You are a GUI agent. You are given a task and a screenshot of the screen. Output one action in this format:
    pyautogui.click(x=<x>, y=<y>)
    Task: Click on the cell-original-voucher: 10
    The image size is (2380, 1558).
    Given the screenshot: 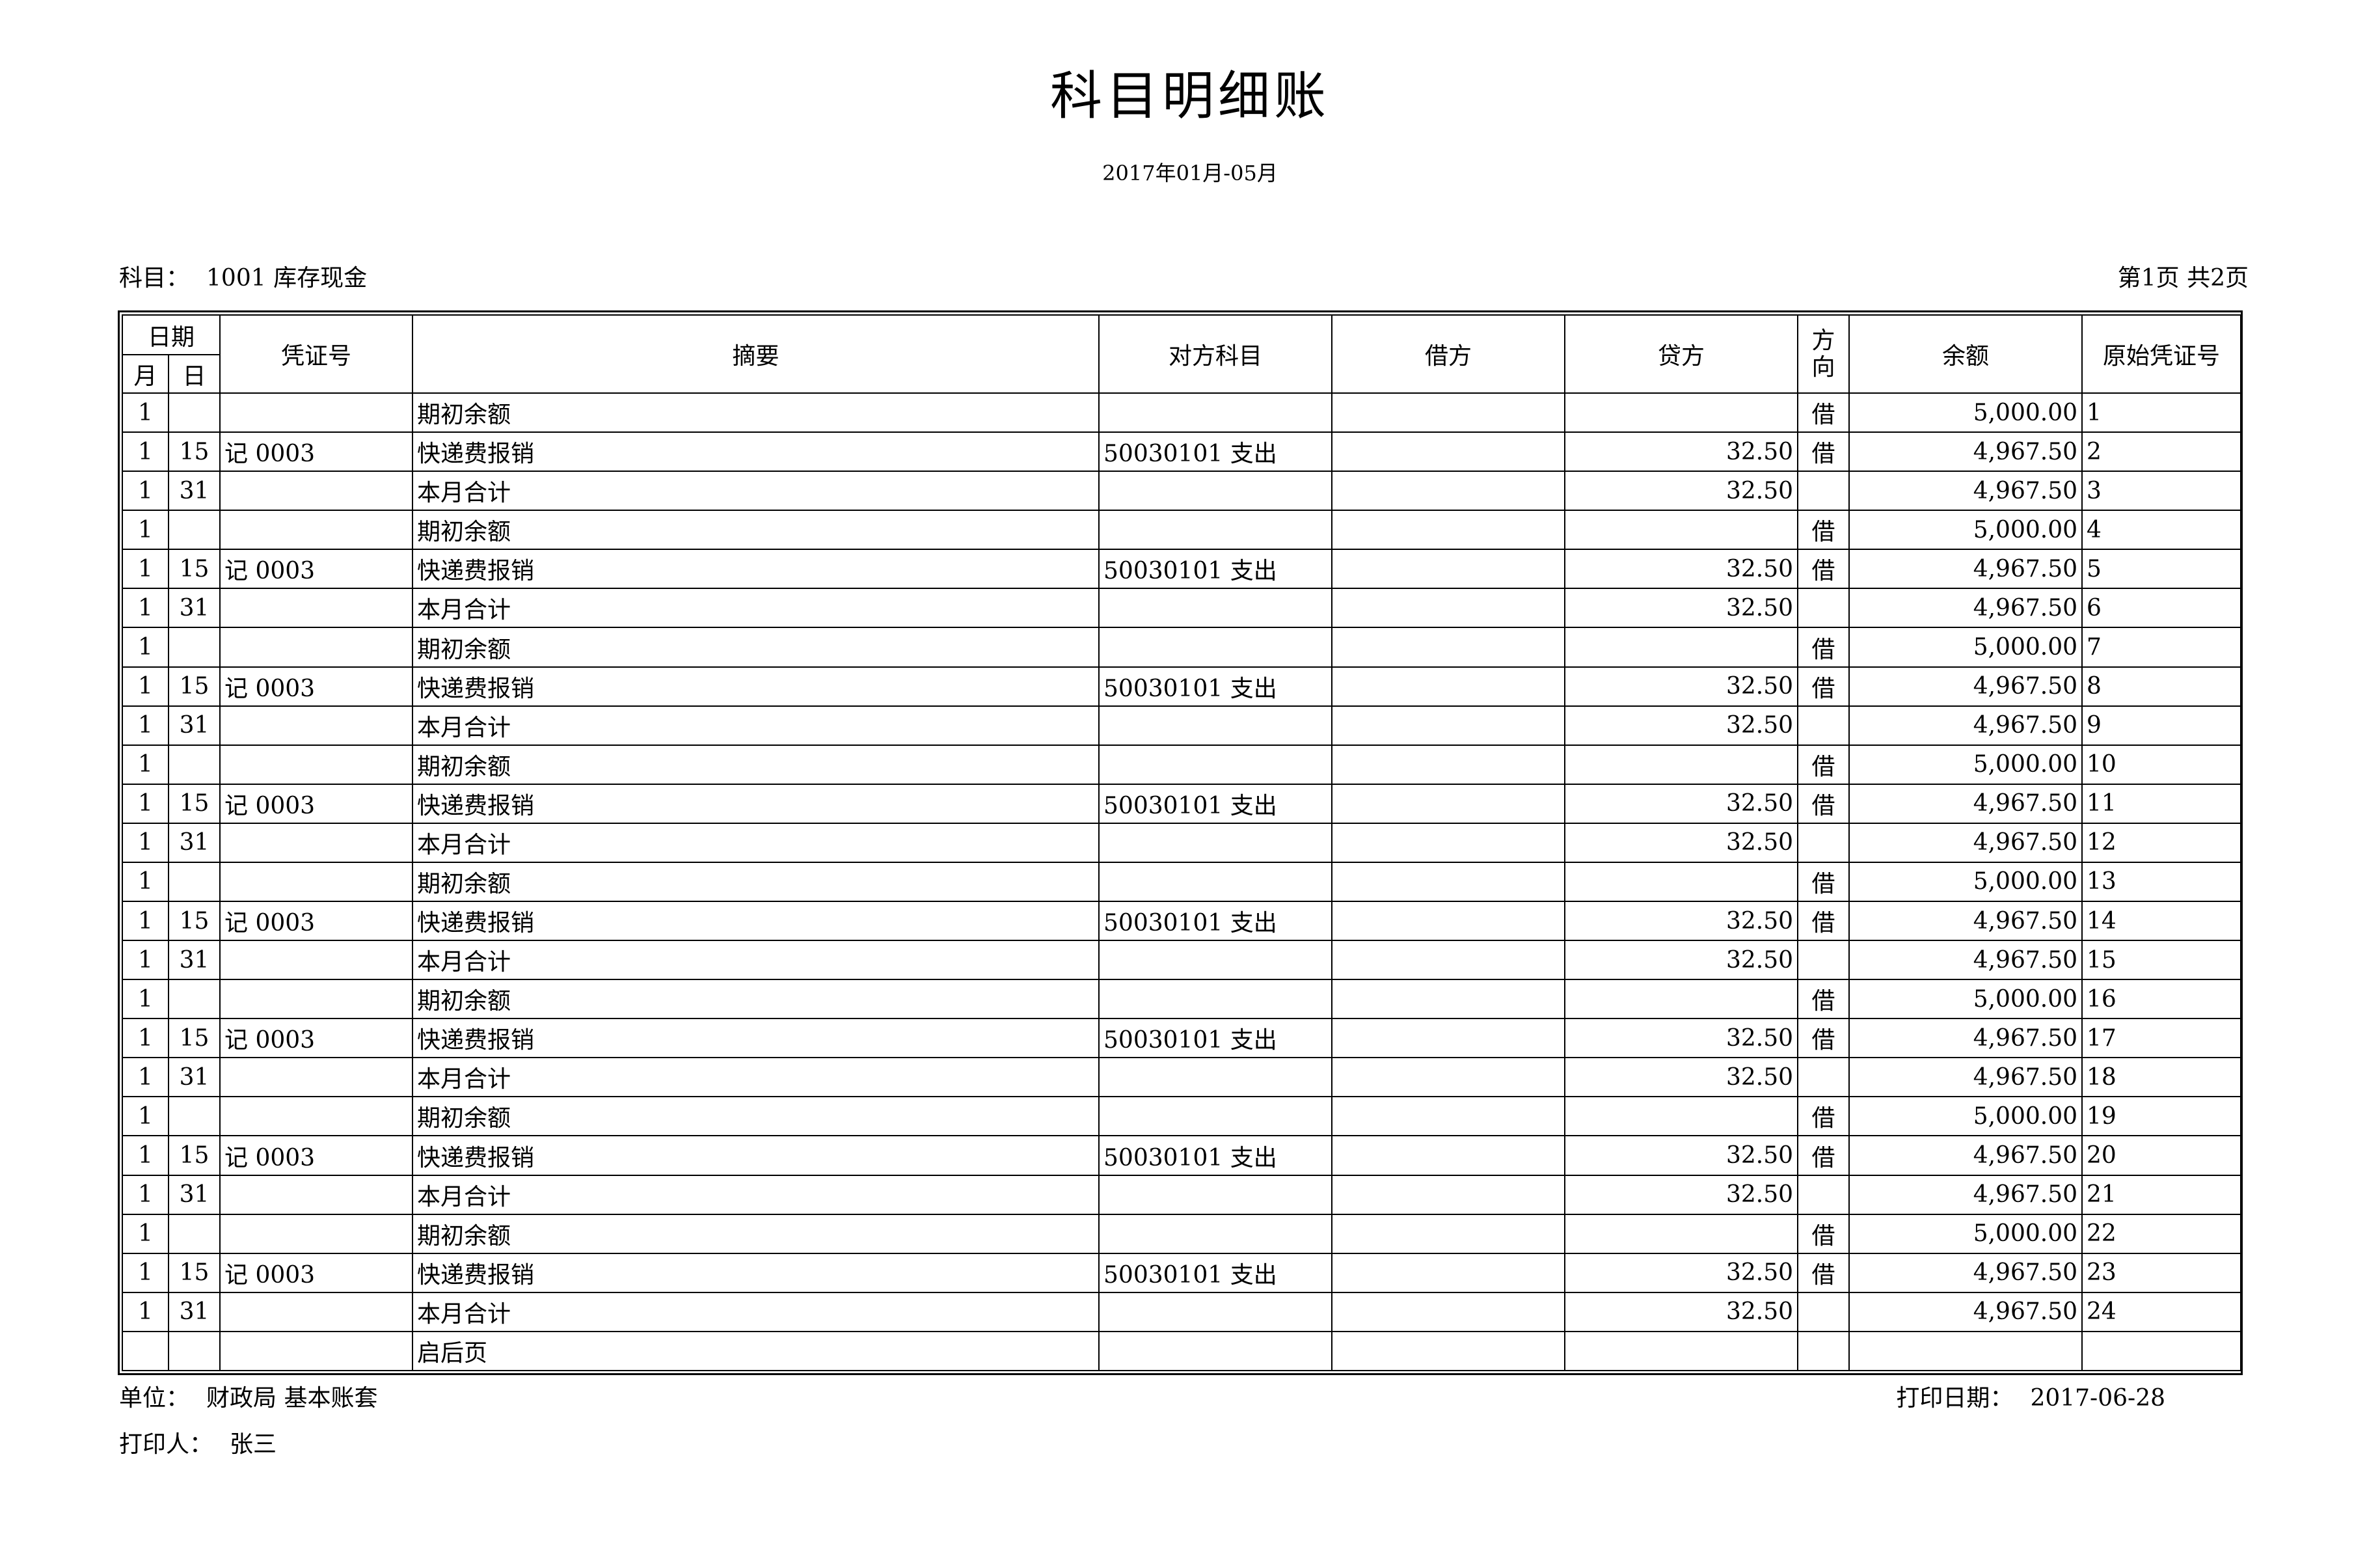 What is the action you would take?
    pyautogui.click(x=2162, y=764)
    